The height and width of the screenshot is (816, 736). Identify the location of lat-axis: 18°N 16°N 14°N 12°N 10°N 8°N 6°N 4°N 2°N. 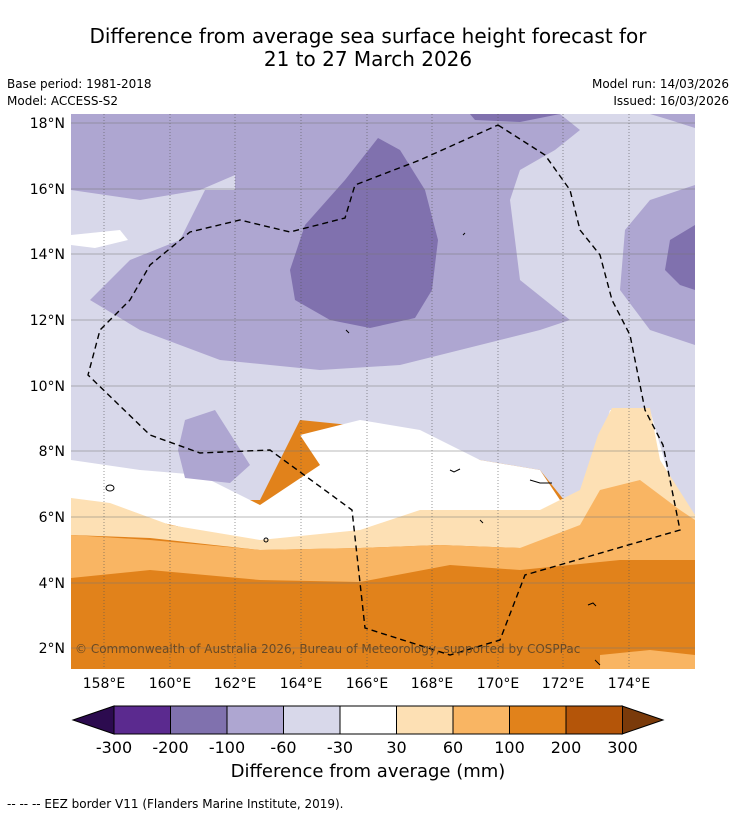
(47, 386).